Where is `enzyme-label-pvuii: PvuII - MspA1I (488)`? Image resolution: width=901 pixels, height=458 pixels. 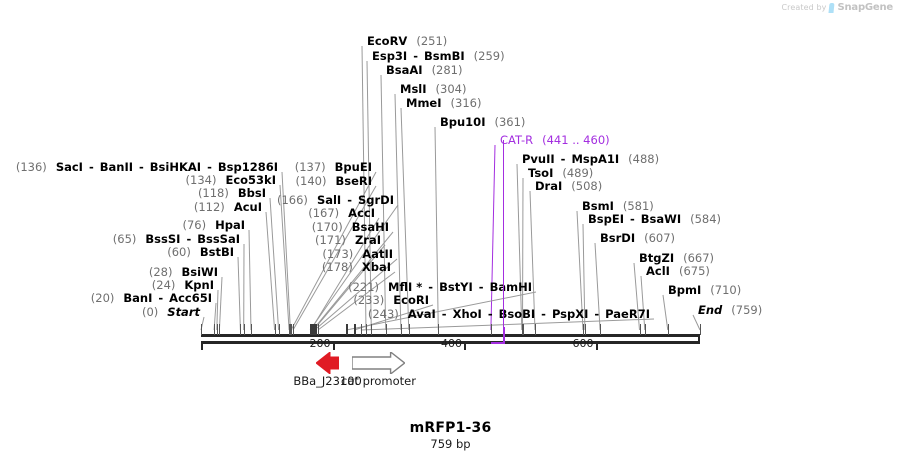
enzyme-label-pvuii: PvuII - MspA1I (488) is located at coordinates (590, 159).